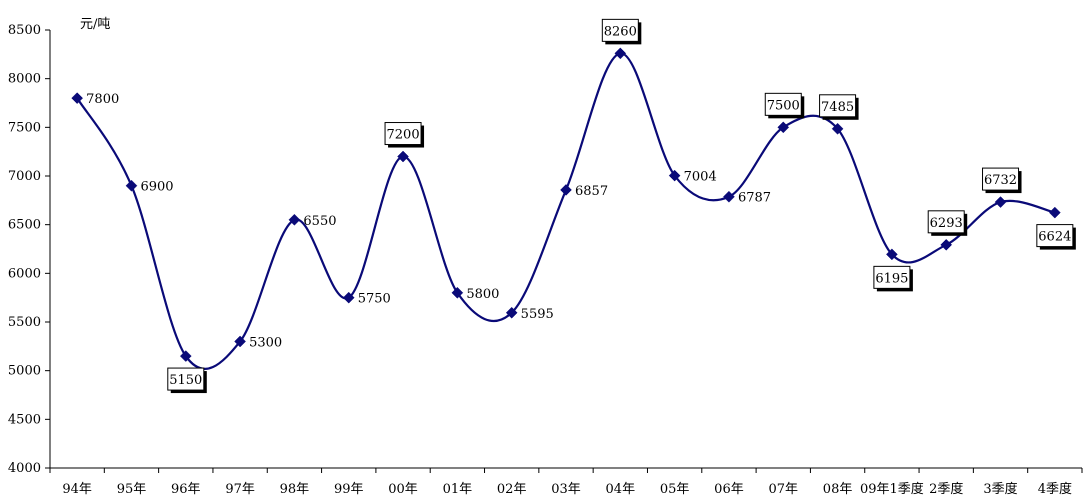 The image size is (1087, 500). I want to click on y-tick-label: 4500, so click(24, 419).